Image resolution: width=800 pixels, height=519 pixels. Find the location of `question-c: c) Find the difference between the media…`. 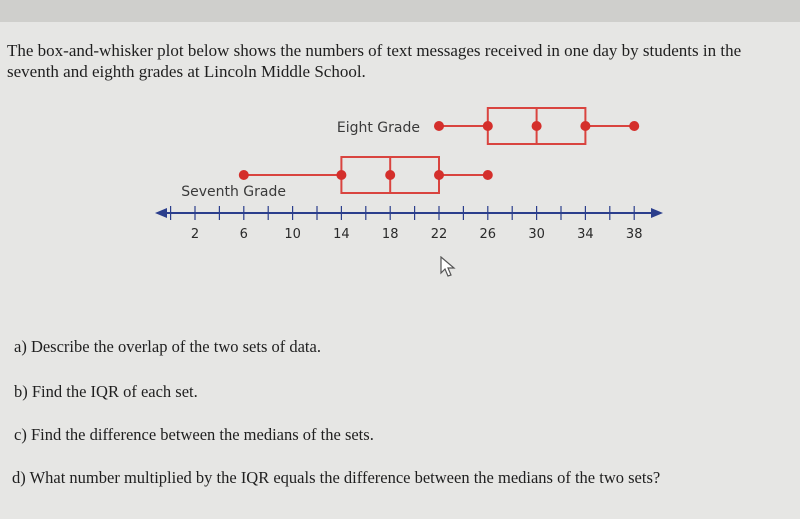

question-c: c) Find the difference between the media… is located at coordinates (194, 434).